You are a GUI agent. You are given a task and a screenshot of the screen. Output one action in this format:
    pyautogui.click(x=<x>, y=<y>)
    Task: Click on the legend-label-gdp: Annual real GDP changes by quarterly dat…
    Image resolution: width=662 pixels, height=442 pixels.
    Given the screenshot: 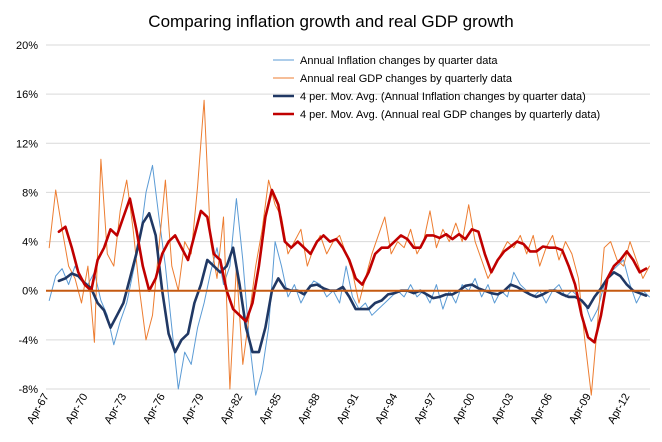 What is the action you would take?
    pyautogui.click(x=406, y=79)
    